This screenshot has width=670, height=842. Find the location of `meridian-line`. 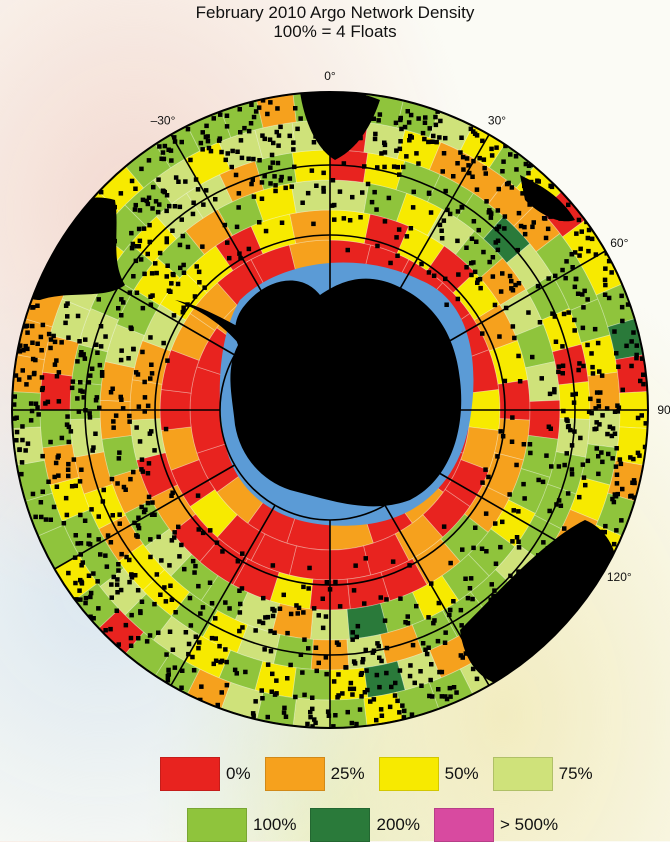

meridian-line is located at coordinates (437, 595).